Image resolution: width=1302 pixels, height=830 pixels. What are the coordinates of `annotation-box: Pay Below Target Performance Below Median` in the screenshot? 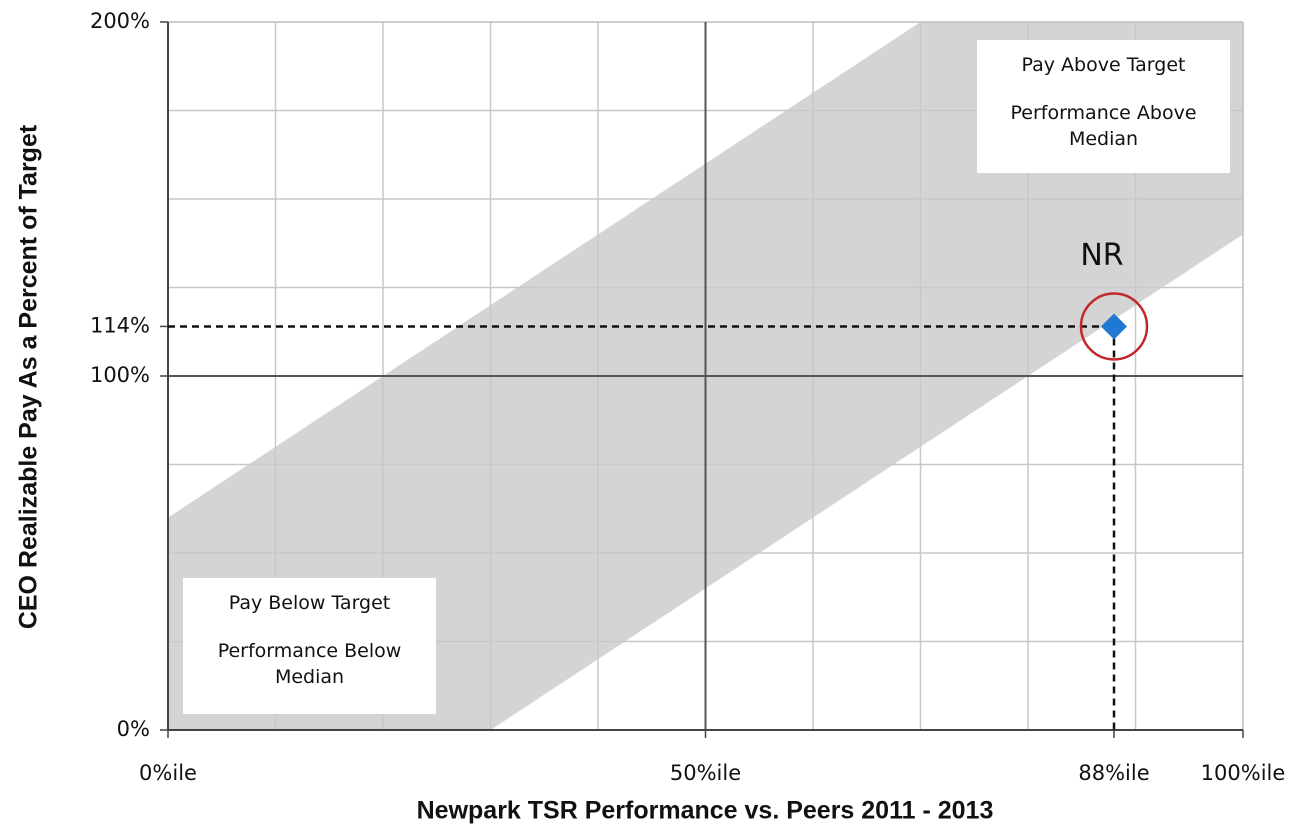 It's located at (309, 646).